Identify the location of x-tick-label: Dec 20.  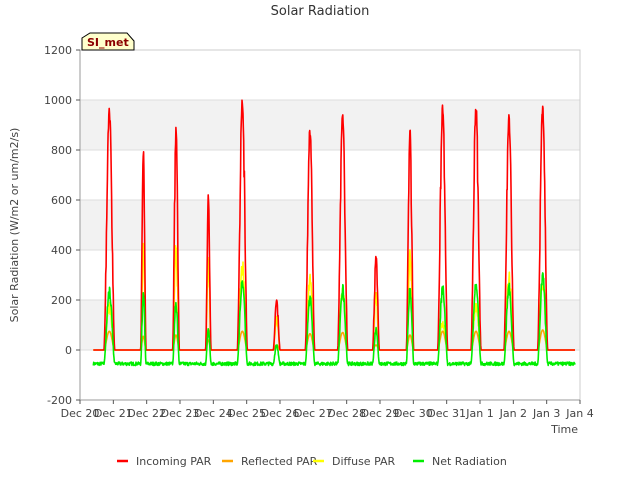
(80, 413).